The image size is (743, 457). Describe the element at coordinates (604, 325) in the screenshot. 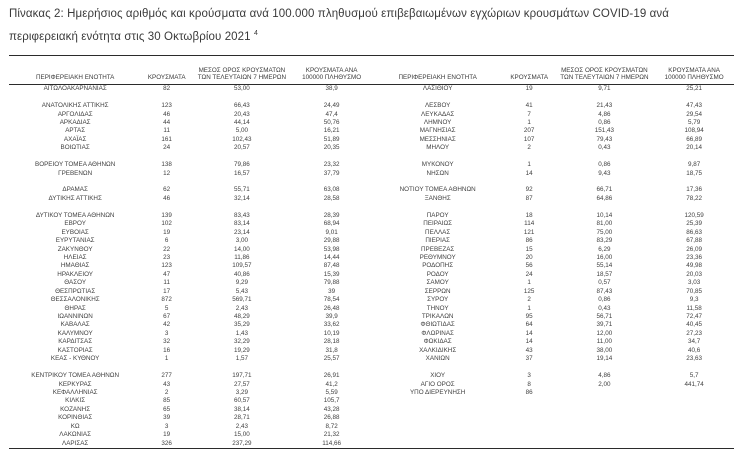

I see `avg7-cell: 39,71` at that location.